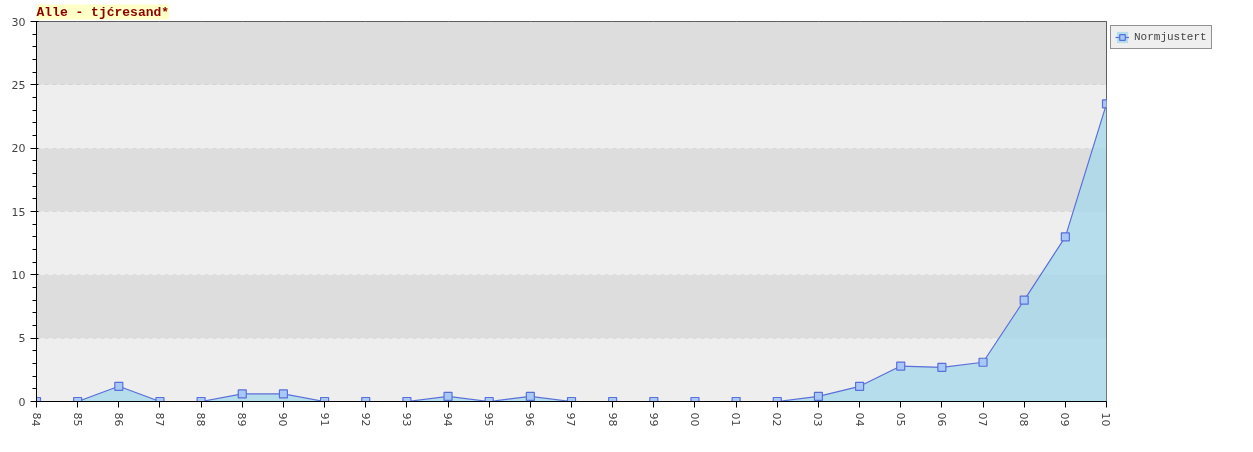  Describe the element at coordinates (941, 419) in the screenshot. I see `x-tick-label: 06` at that location.